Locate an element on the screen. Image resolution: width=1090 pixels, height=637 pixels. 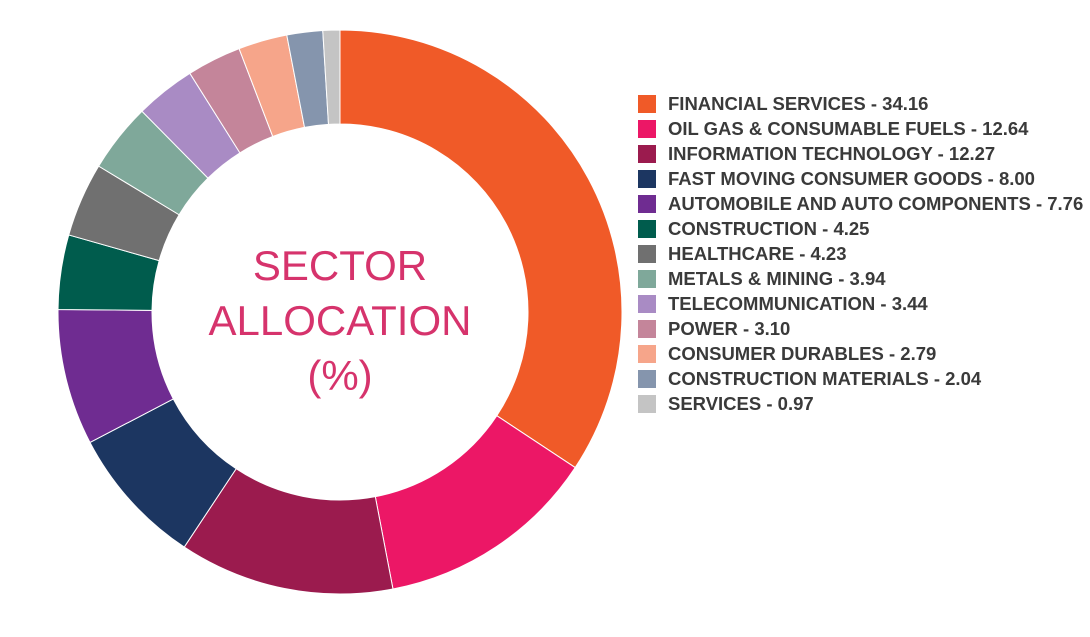
legend-item: AUTOMOBILE AND AUTO COMPONENTS - 7.76 is located at coordinates (863, 203).